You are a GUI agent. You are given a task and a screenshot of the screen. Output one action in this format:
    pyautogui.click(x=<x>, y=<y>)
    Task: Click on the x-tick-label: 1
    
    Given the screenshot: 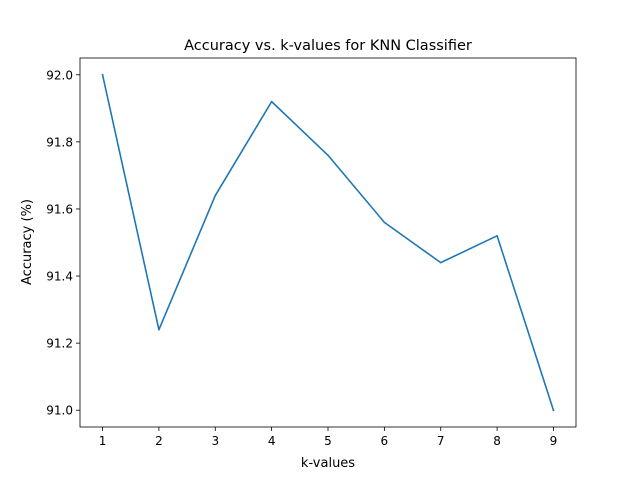 What is the action you would take?
    pyautogui.click(x=103, y=441)
    